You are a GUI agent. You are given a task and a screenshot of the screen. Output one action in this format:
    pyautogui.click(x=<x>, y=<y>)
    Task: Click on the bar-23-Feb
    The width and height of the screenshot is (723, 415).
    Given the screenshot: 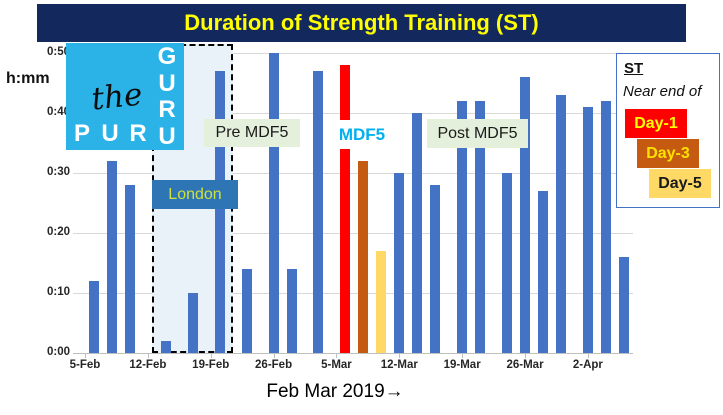 What is the action you would take?
    pyautogui.click(x=246, y=311)
    